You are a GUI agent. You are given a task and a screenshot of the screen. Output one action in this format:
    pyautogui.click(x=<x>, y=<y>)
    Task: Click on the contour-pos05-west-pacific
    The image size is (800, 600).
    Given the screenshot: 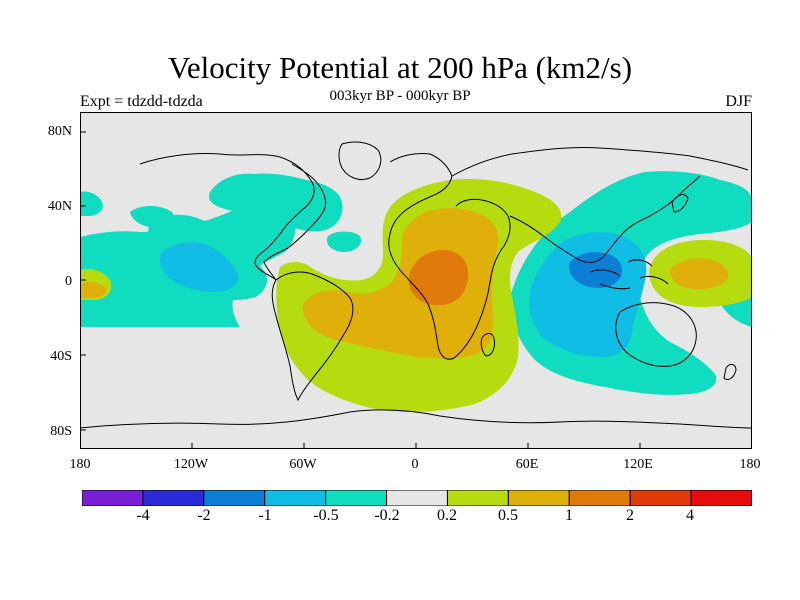 What is the action you would take?
    pyautogui.click(x=699, y=274)
    